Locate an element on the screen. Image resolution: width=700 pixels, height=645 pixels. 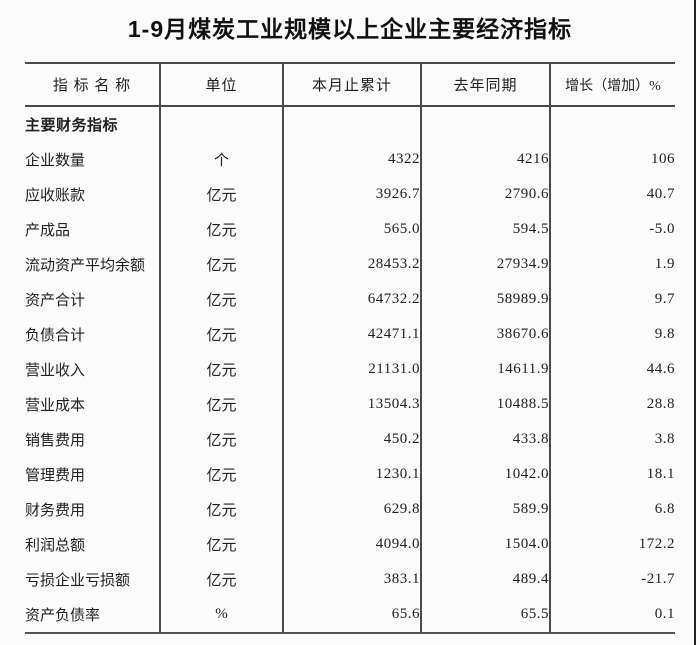
table-row: 亏损企业亏损额 亿元 383.1 489.4 -21.7 is located at coordinates (350, 579).